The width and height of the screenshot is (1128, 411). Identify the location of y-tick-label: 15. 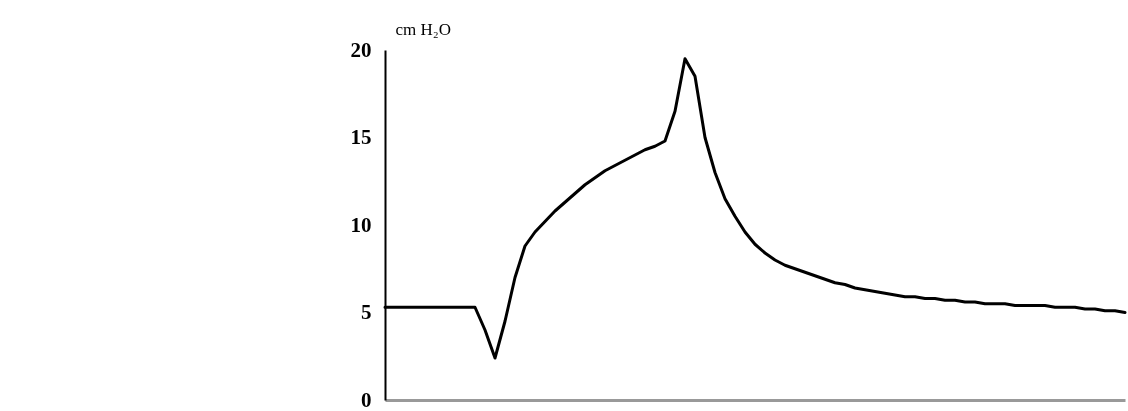
(361, 137).